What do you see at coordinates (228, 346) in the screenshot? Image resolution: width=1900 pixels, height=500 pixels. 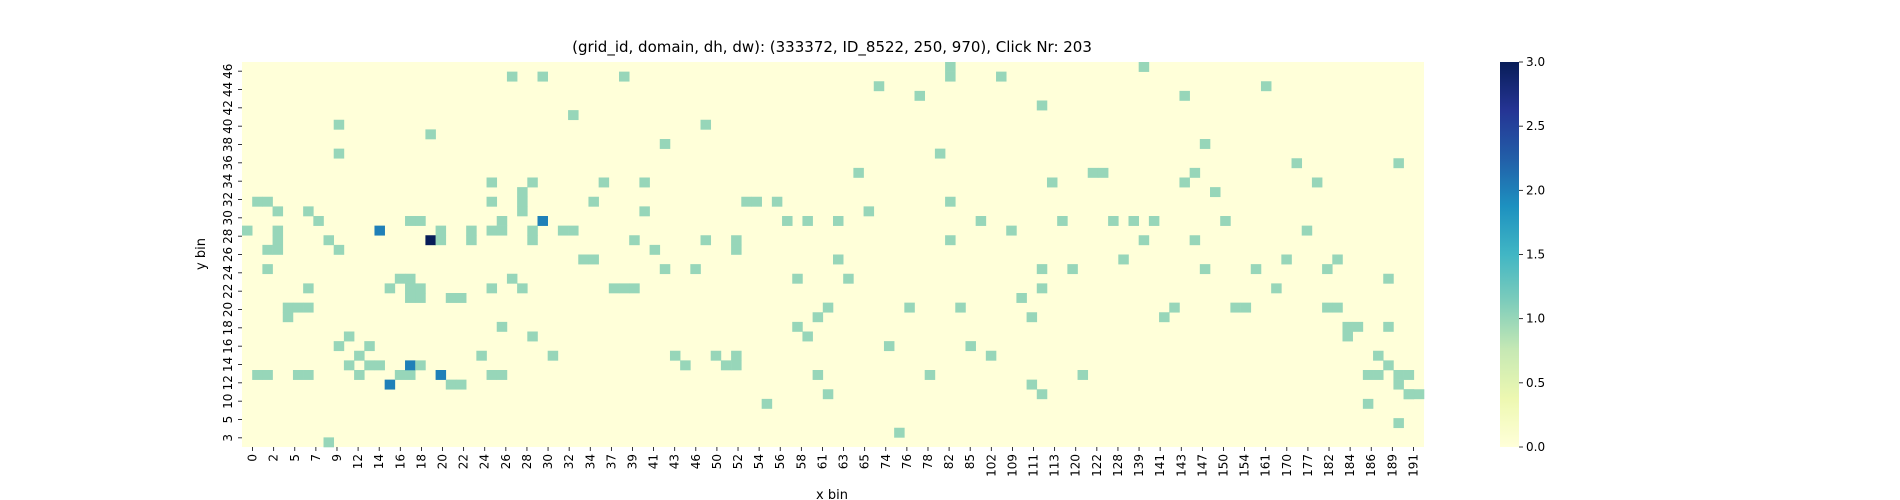 I see `y-tick-label: 16` at bounding box center [228, 346].